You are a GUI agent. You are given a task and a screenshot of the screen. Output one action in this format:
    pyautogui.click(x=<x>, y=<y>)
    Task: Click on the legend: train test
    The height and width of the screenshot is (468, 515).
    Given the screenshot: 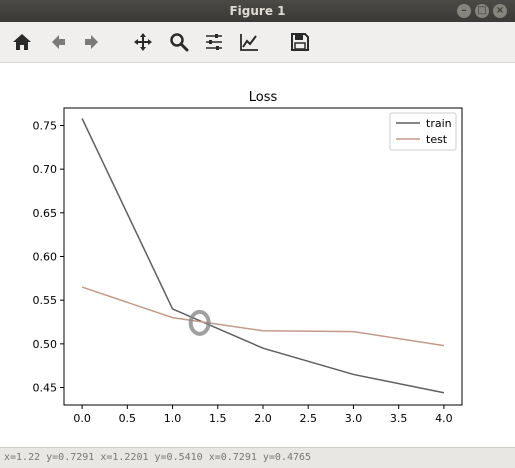 What is the action you would take?
    pyautogui.click(x=423, y=131)
    